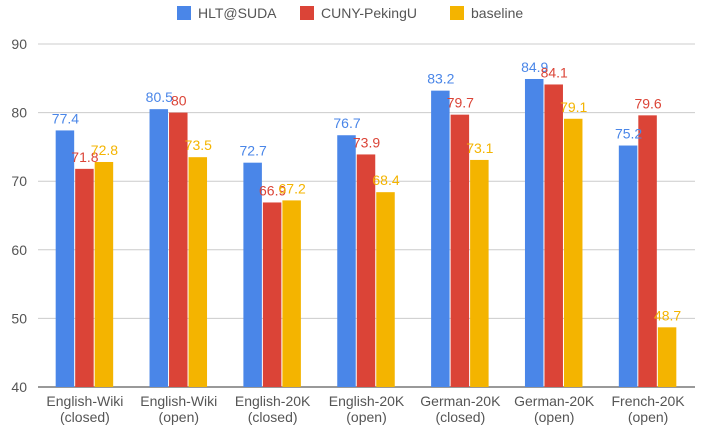  Describe the element at coordinates (19, 113) in the screenshot. I see `y-tick-label: 80` at that location.